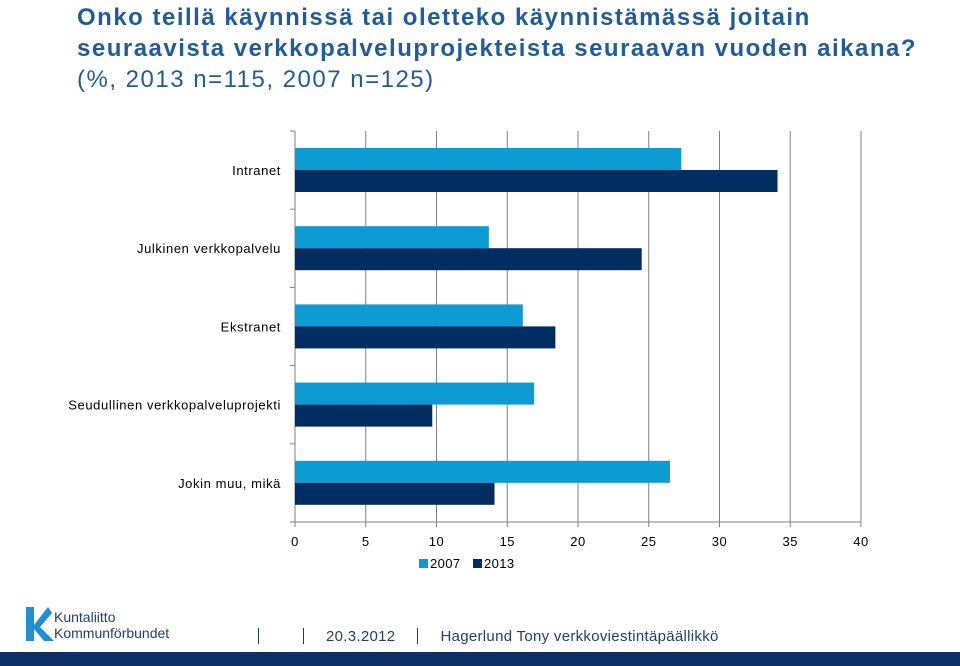 Image resolution: width=960 pixels, height=666 pixels. Describe the element at coordinates (477, 563) in the screenshot. I see `legend-swatch-2013` at that location.